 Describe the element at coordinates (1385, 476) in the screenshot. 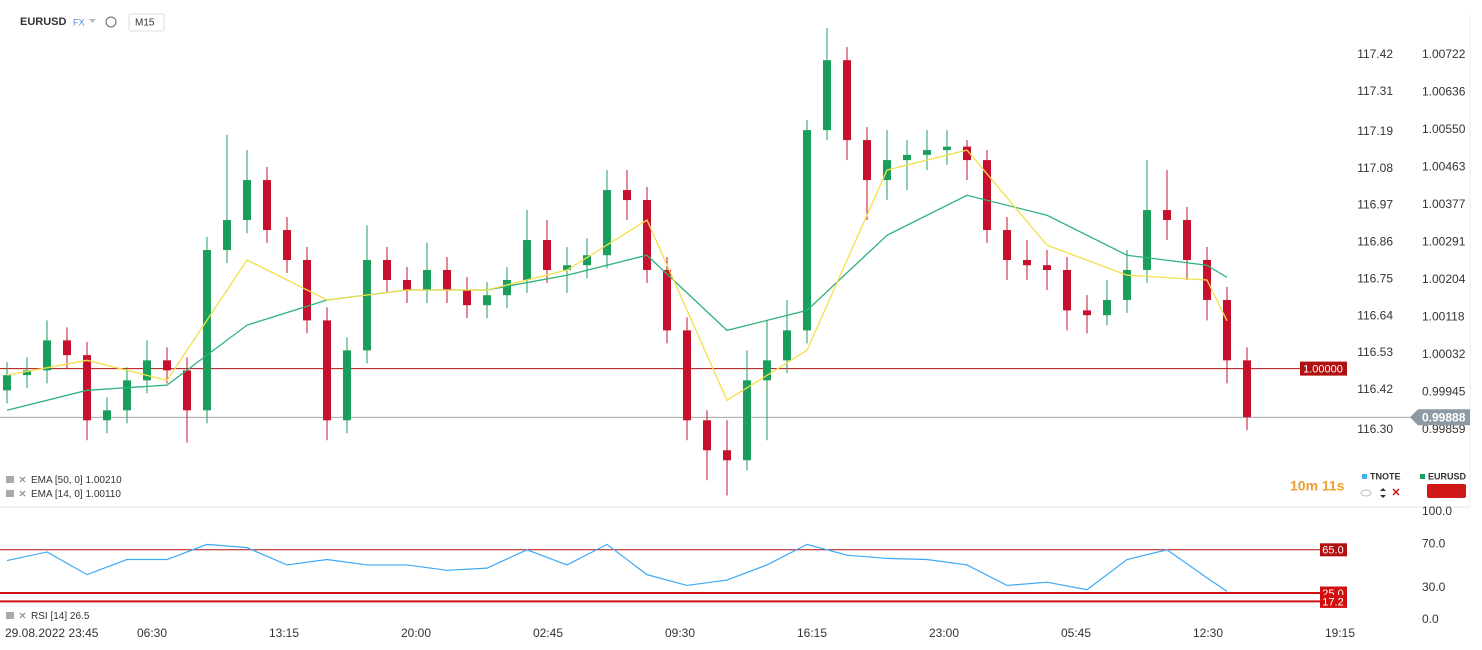

I see `legend-label: TNOTE` at that location.